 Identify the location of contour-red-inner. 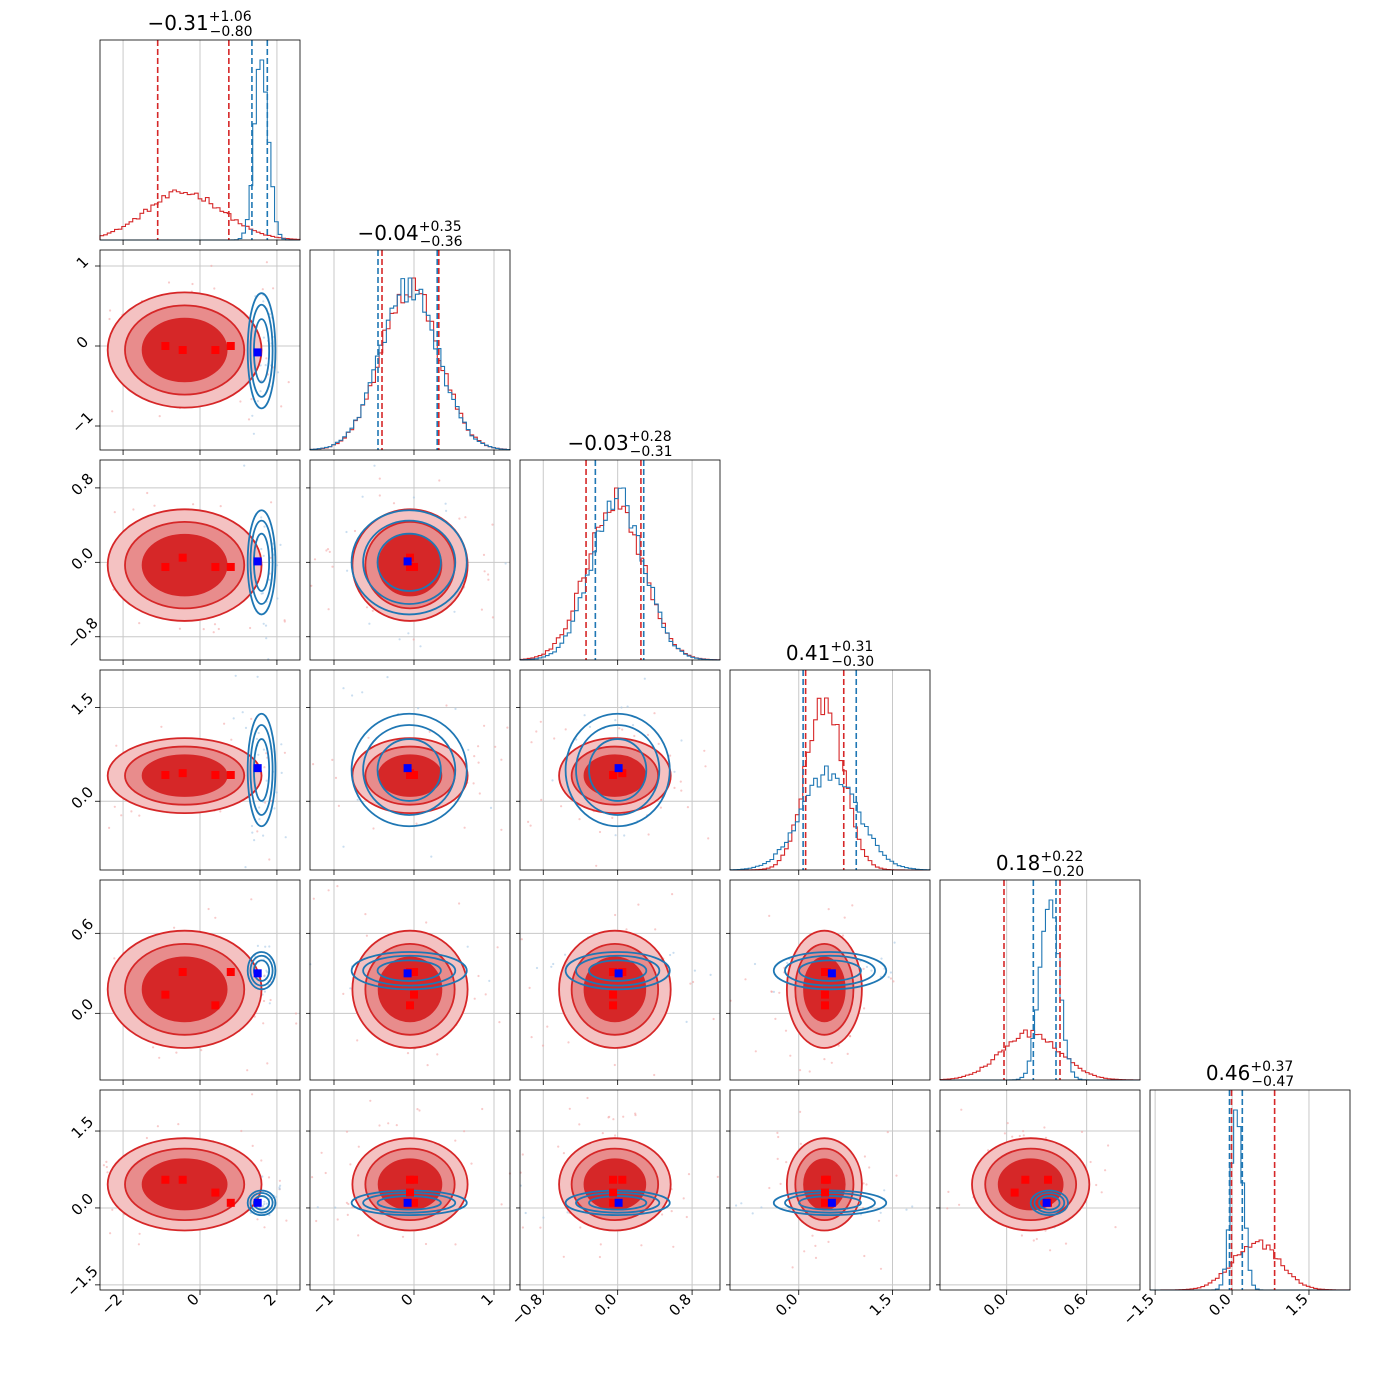
(184, 989).